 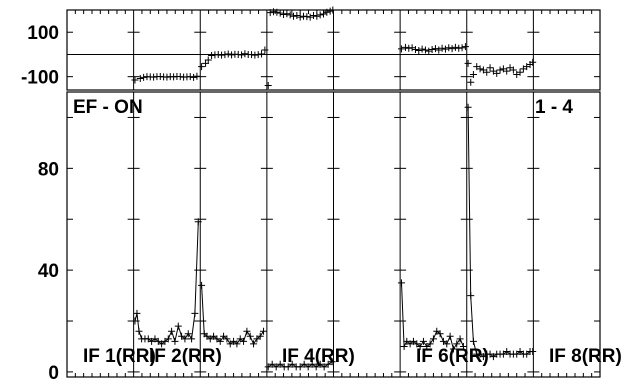 What do you see at coordinates (43, 33) in the screenshot?
I see `phase-y-tick-label: 100` at bounding box center [43, 33].